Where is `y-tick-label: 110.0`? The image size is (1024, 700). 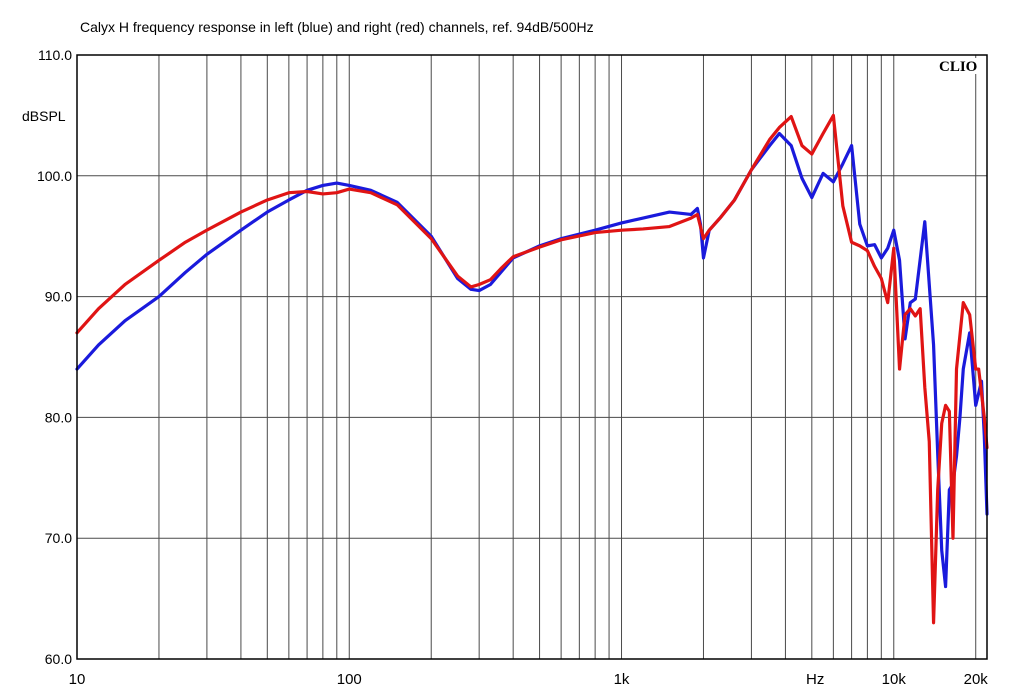
y-tick-label: 110.0 is located at coordinates (55, 55).